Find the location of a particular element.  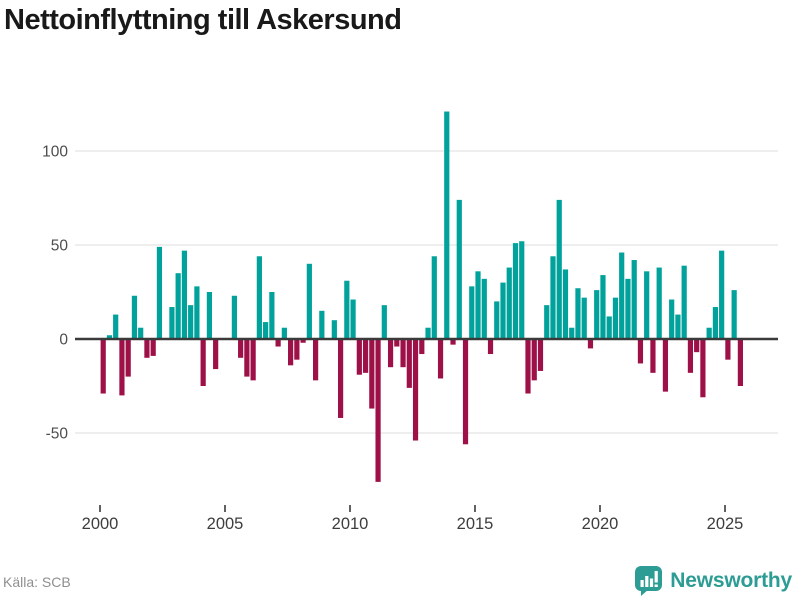

newsworthy-wordmark: Newsworthy is located at coordinates (731, 580).